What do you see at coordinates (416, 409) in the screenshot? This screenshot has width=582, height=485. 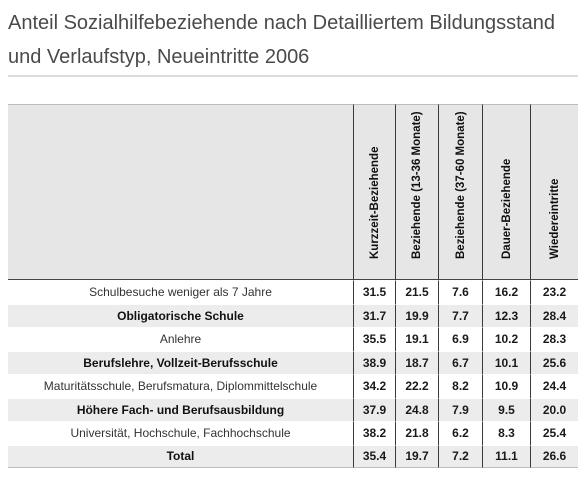 I see `table-cell: 24.8` at bounding box center [416, 409].